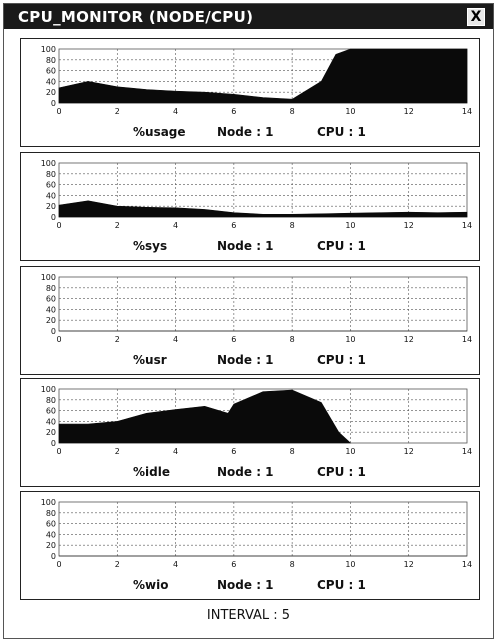 This screenshot has width=499, height=644. What do you see at coordinates (159, 132) in the screenshot?
I see `metric-label: %usage` at bounding box center [159, 132].